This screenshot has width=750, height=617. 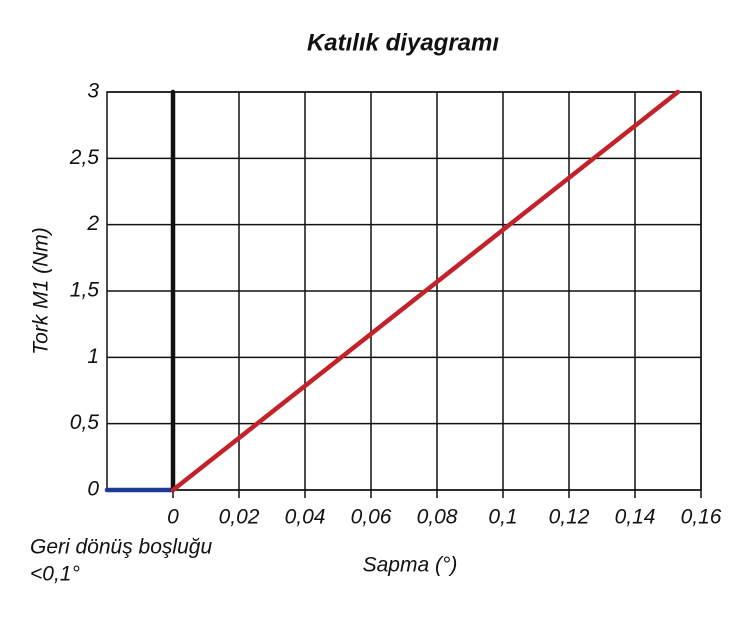 What do you see at coordinates (55, 574) in the screenshot?
I see `annotation: <0,1°` at bounding box center [55, 574].